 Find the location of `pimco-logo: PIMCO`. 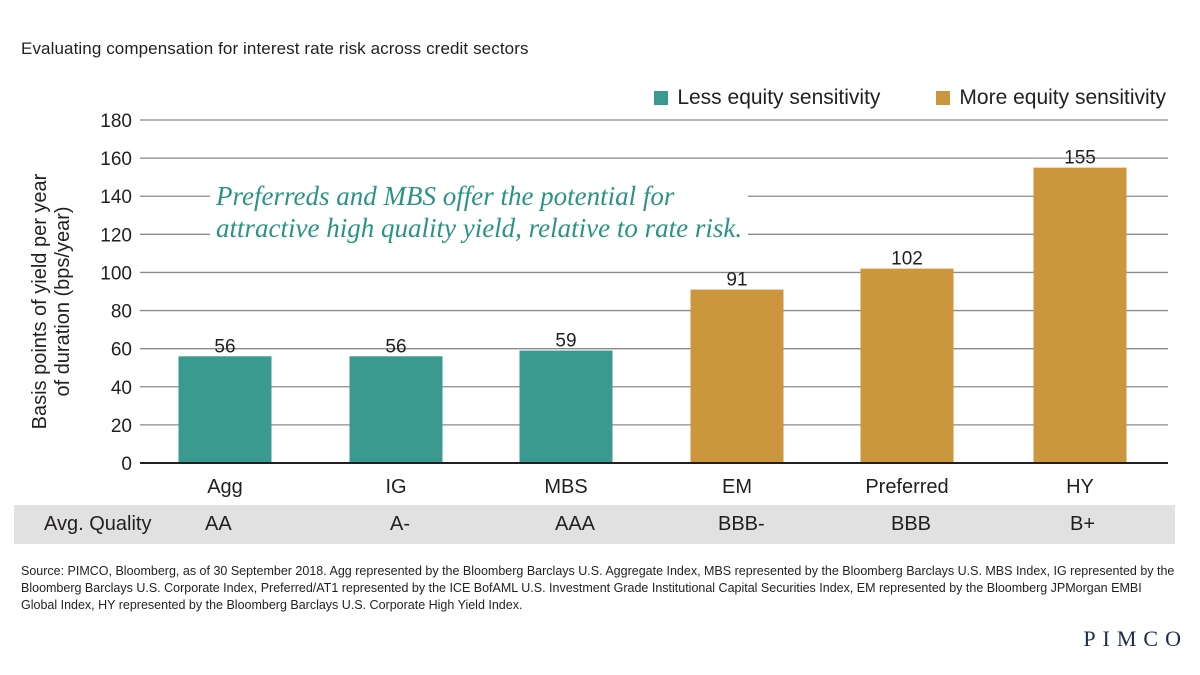

pimco-logo: PIMCO is located at coordinates (1135, 638).